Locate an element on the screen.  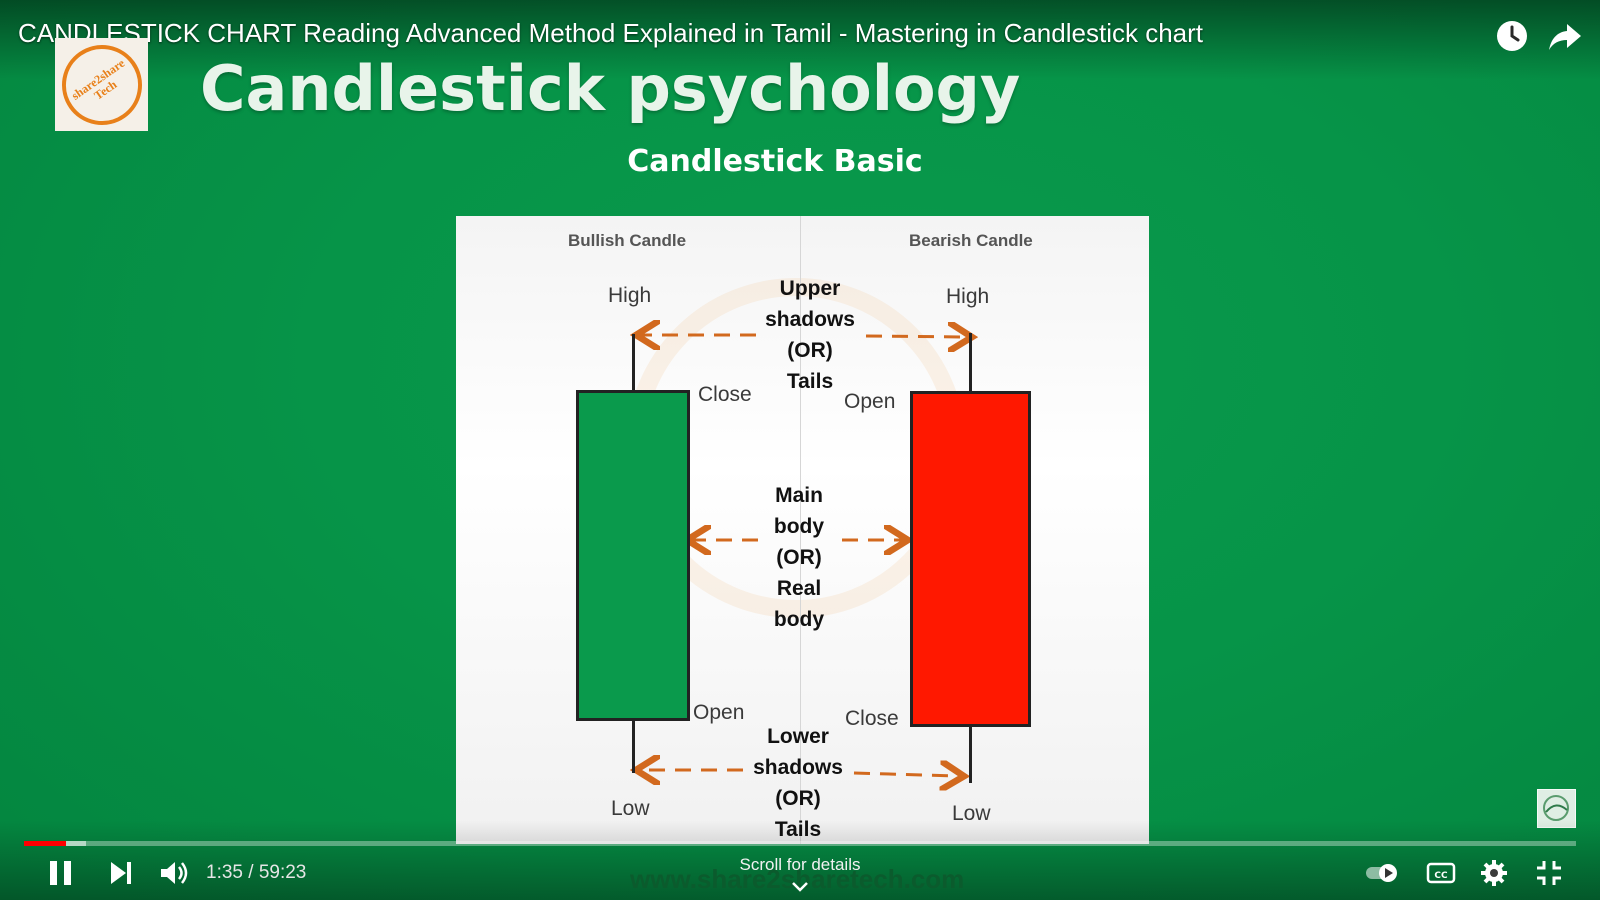
lower-shadow-arrow-right is located at coordinates (905, 774).